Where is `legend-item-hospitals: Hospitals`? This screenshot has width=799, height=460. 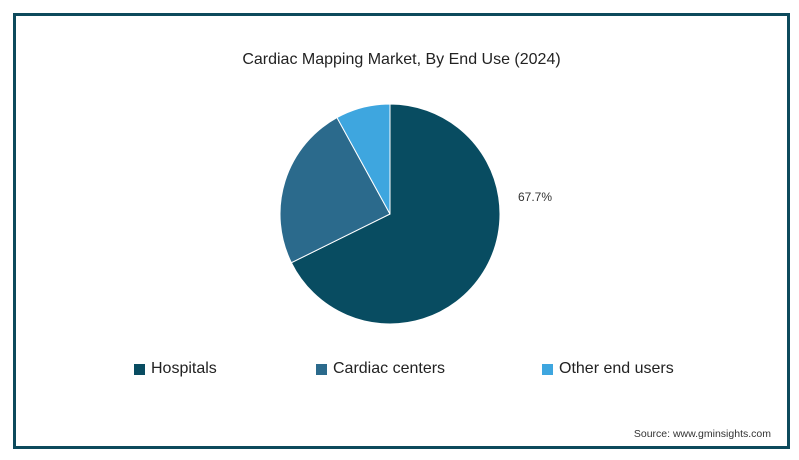
legend-item-hospitals: Hospitals is located at coordinates (175, 369).